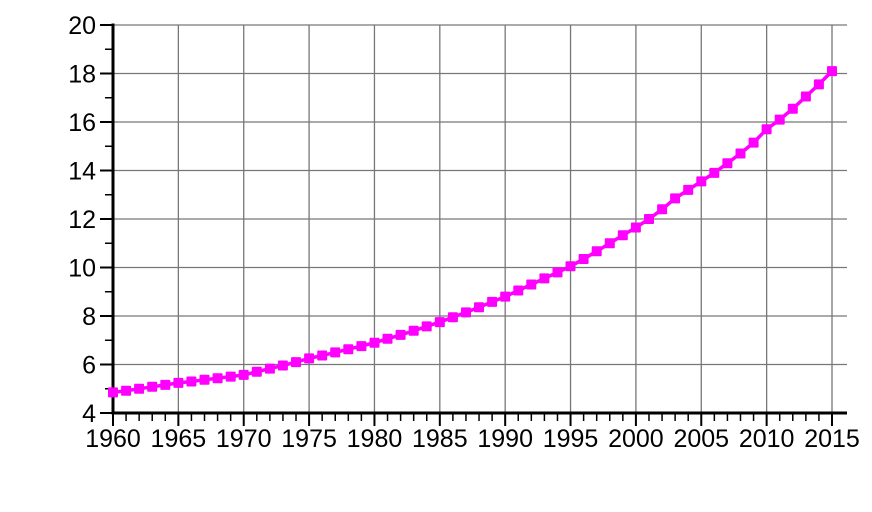  Describe the element at coordinates (89, 317) in the screenshot. I see `y-tick-label: 8` at that location.